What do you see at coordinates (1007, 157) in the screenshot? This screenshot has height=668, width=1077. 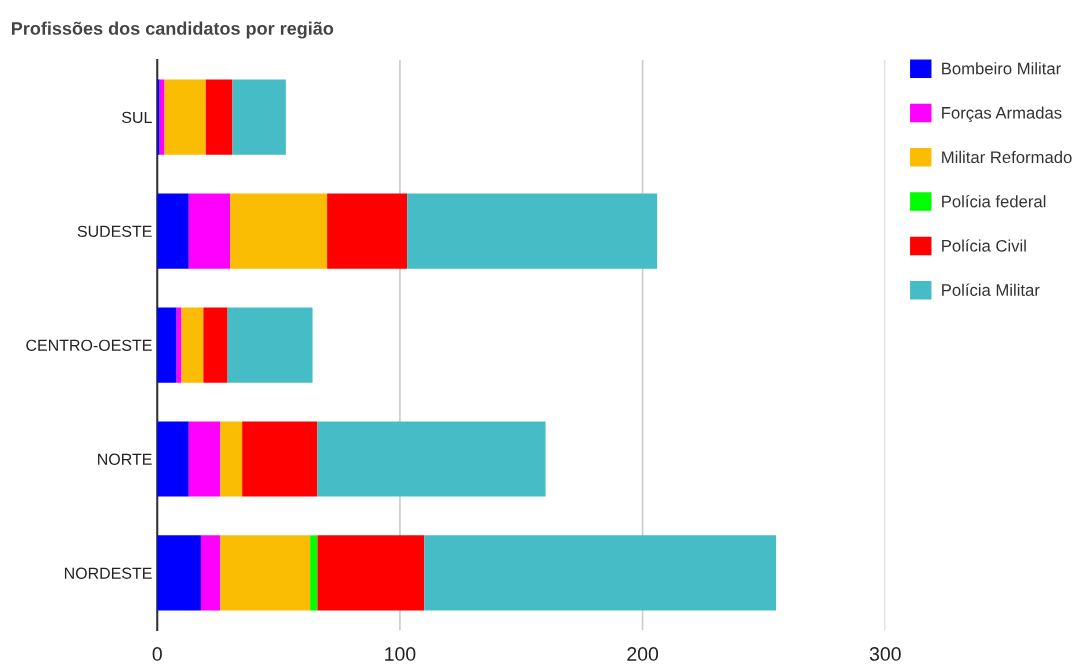 I see `legend-label: Militar Reformado` at bounding box center [1007, 157].